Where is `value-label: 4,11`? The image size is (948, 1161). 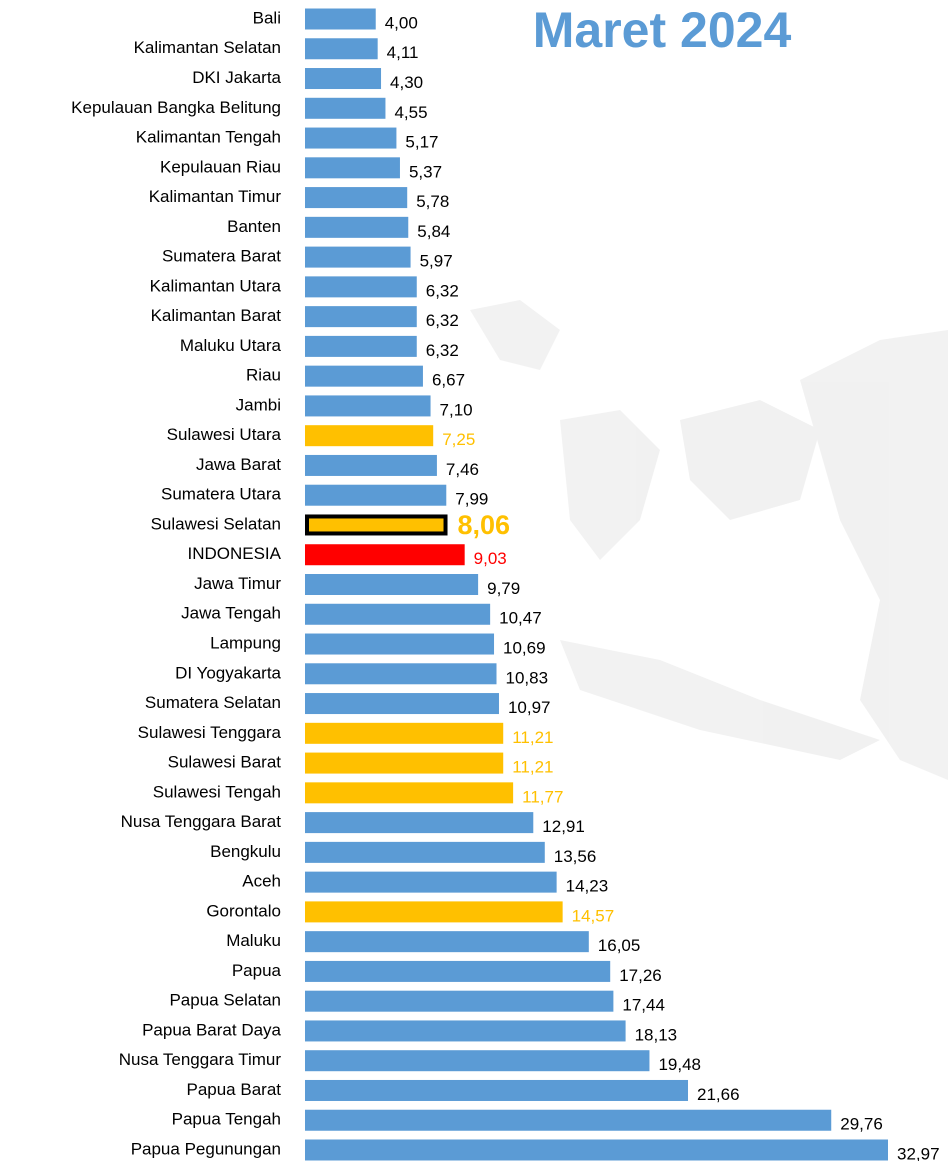 value-label: 4,11 is located at coordinates (403, 52).